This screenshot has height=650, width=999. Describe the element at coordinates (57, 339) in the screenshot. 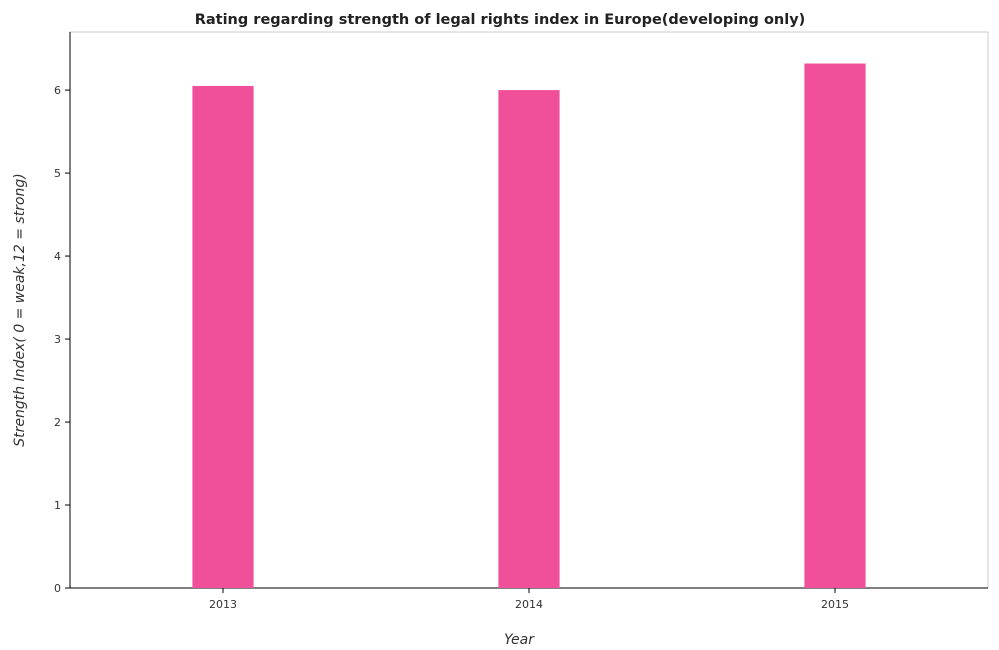

I see `y-tick-label: 3` at that location.